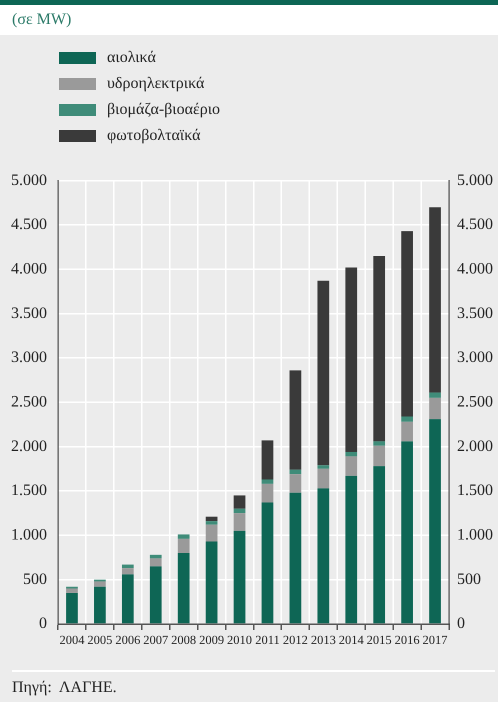  What do you see at coordinates (155, 639) in the screenshot?
I see `x-tick-label: 2007` at bounding box center [155, 639].